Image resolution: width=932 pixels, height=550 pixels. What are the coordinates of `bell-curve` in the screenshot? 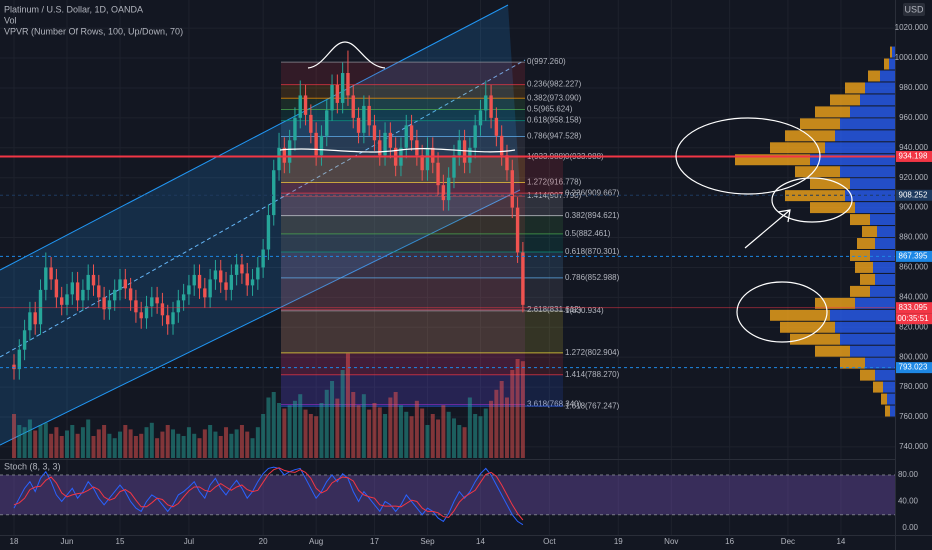 It's located at (346, 55).